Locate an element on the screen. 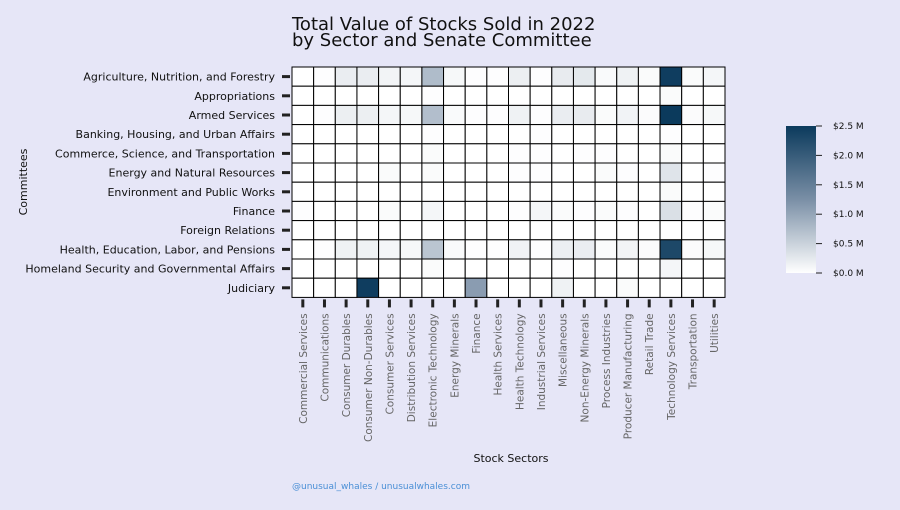 The height and width of the screenshot is (510, 900). y-axis-label: Committees is located at coordinates (23, 181).